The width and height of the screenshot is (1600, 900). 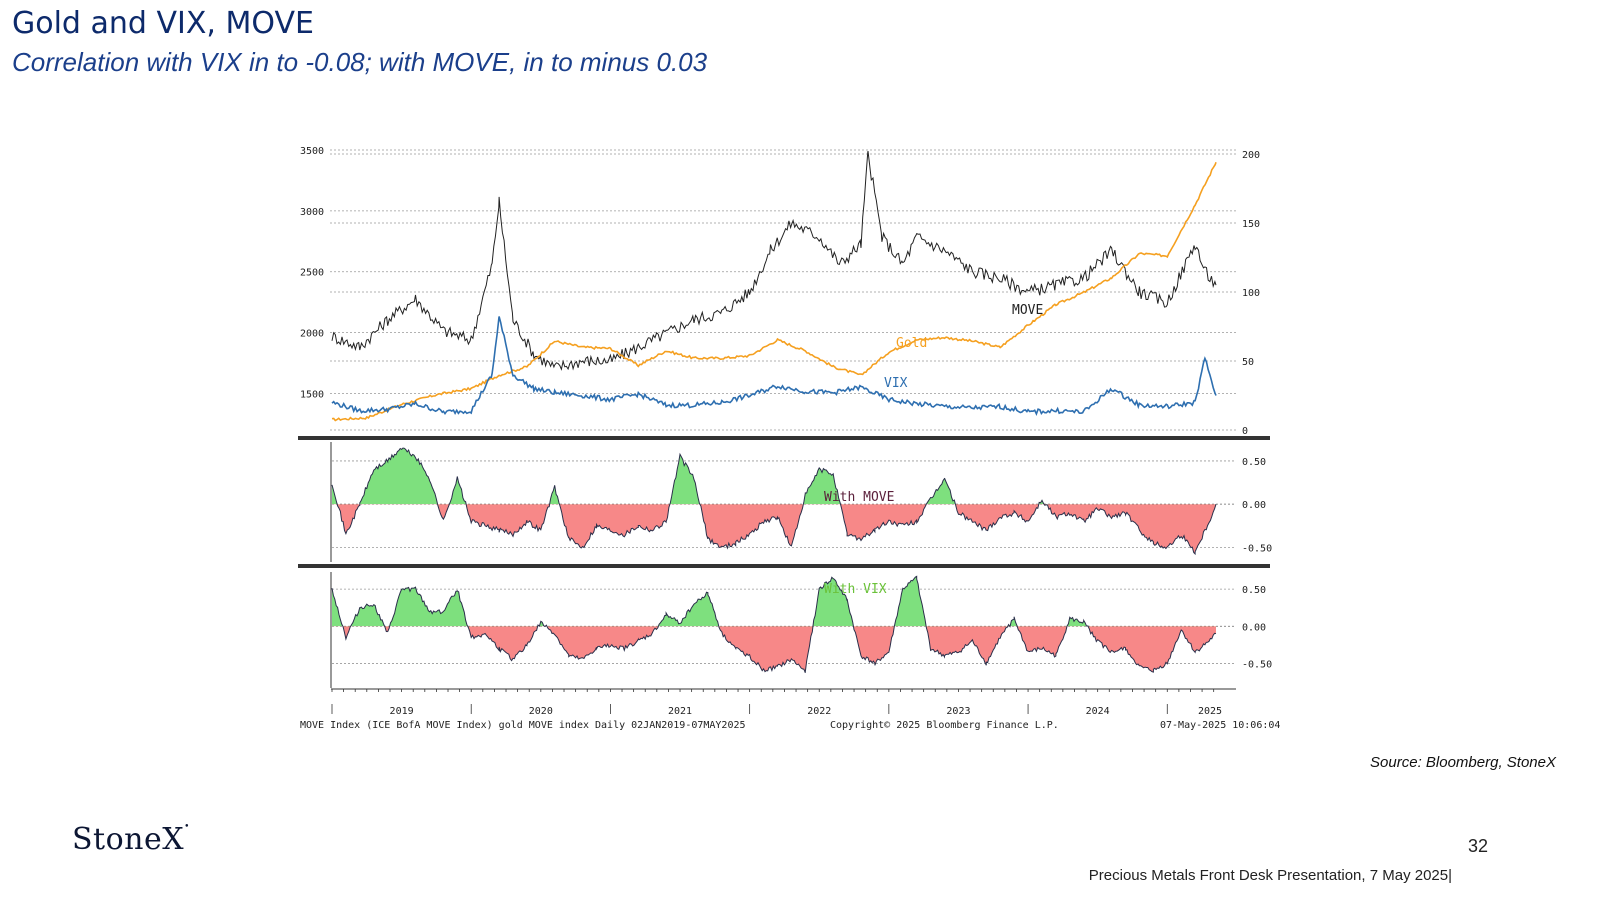 What do you see at coordinates (1220, 725) in the screenshot?
I see `chart-timestamp: 07-May-2025 10:06:04` at bounding box center [1220, 725].